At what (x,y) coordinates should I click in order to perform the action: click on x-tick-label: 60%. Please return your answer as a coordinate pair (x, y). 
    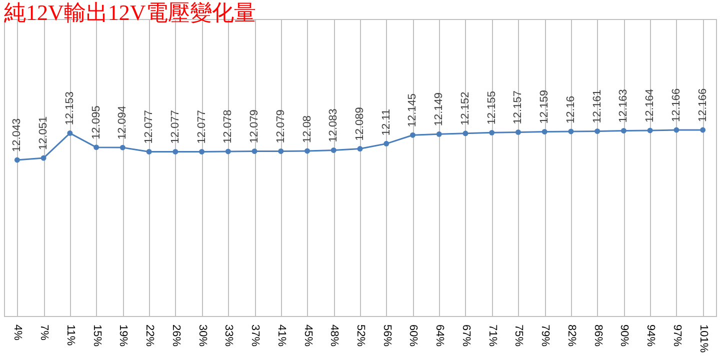
    Looking at the image, I should click on (413, 335).